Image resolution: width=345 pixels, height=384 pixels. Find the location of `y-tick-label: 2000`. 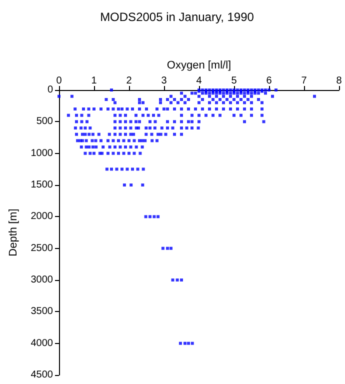

y-tick-label: 2000 is located at coordinates (42, 216).